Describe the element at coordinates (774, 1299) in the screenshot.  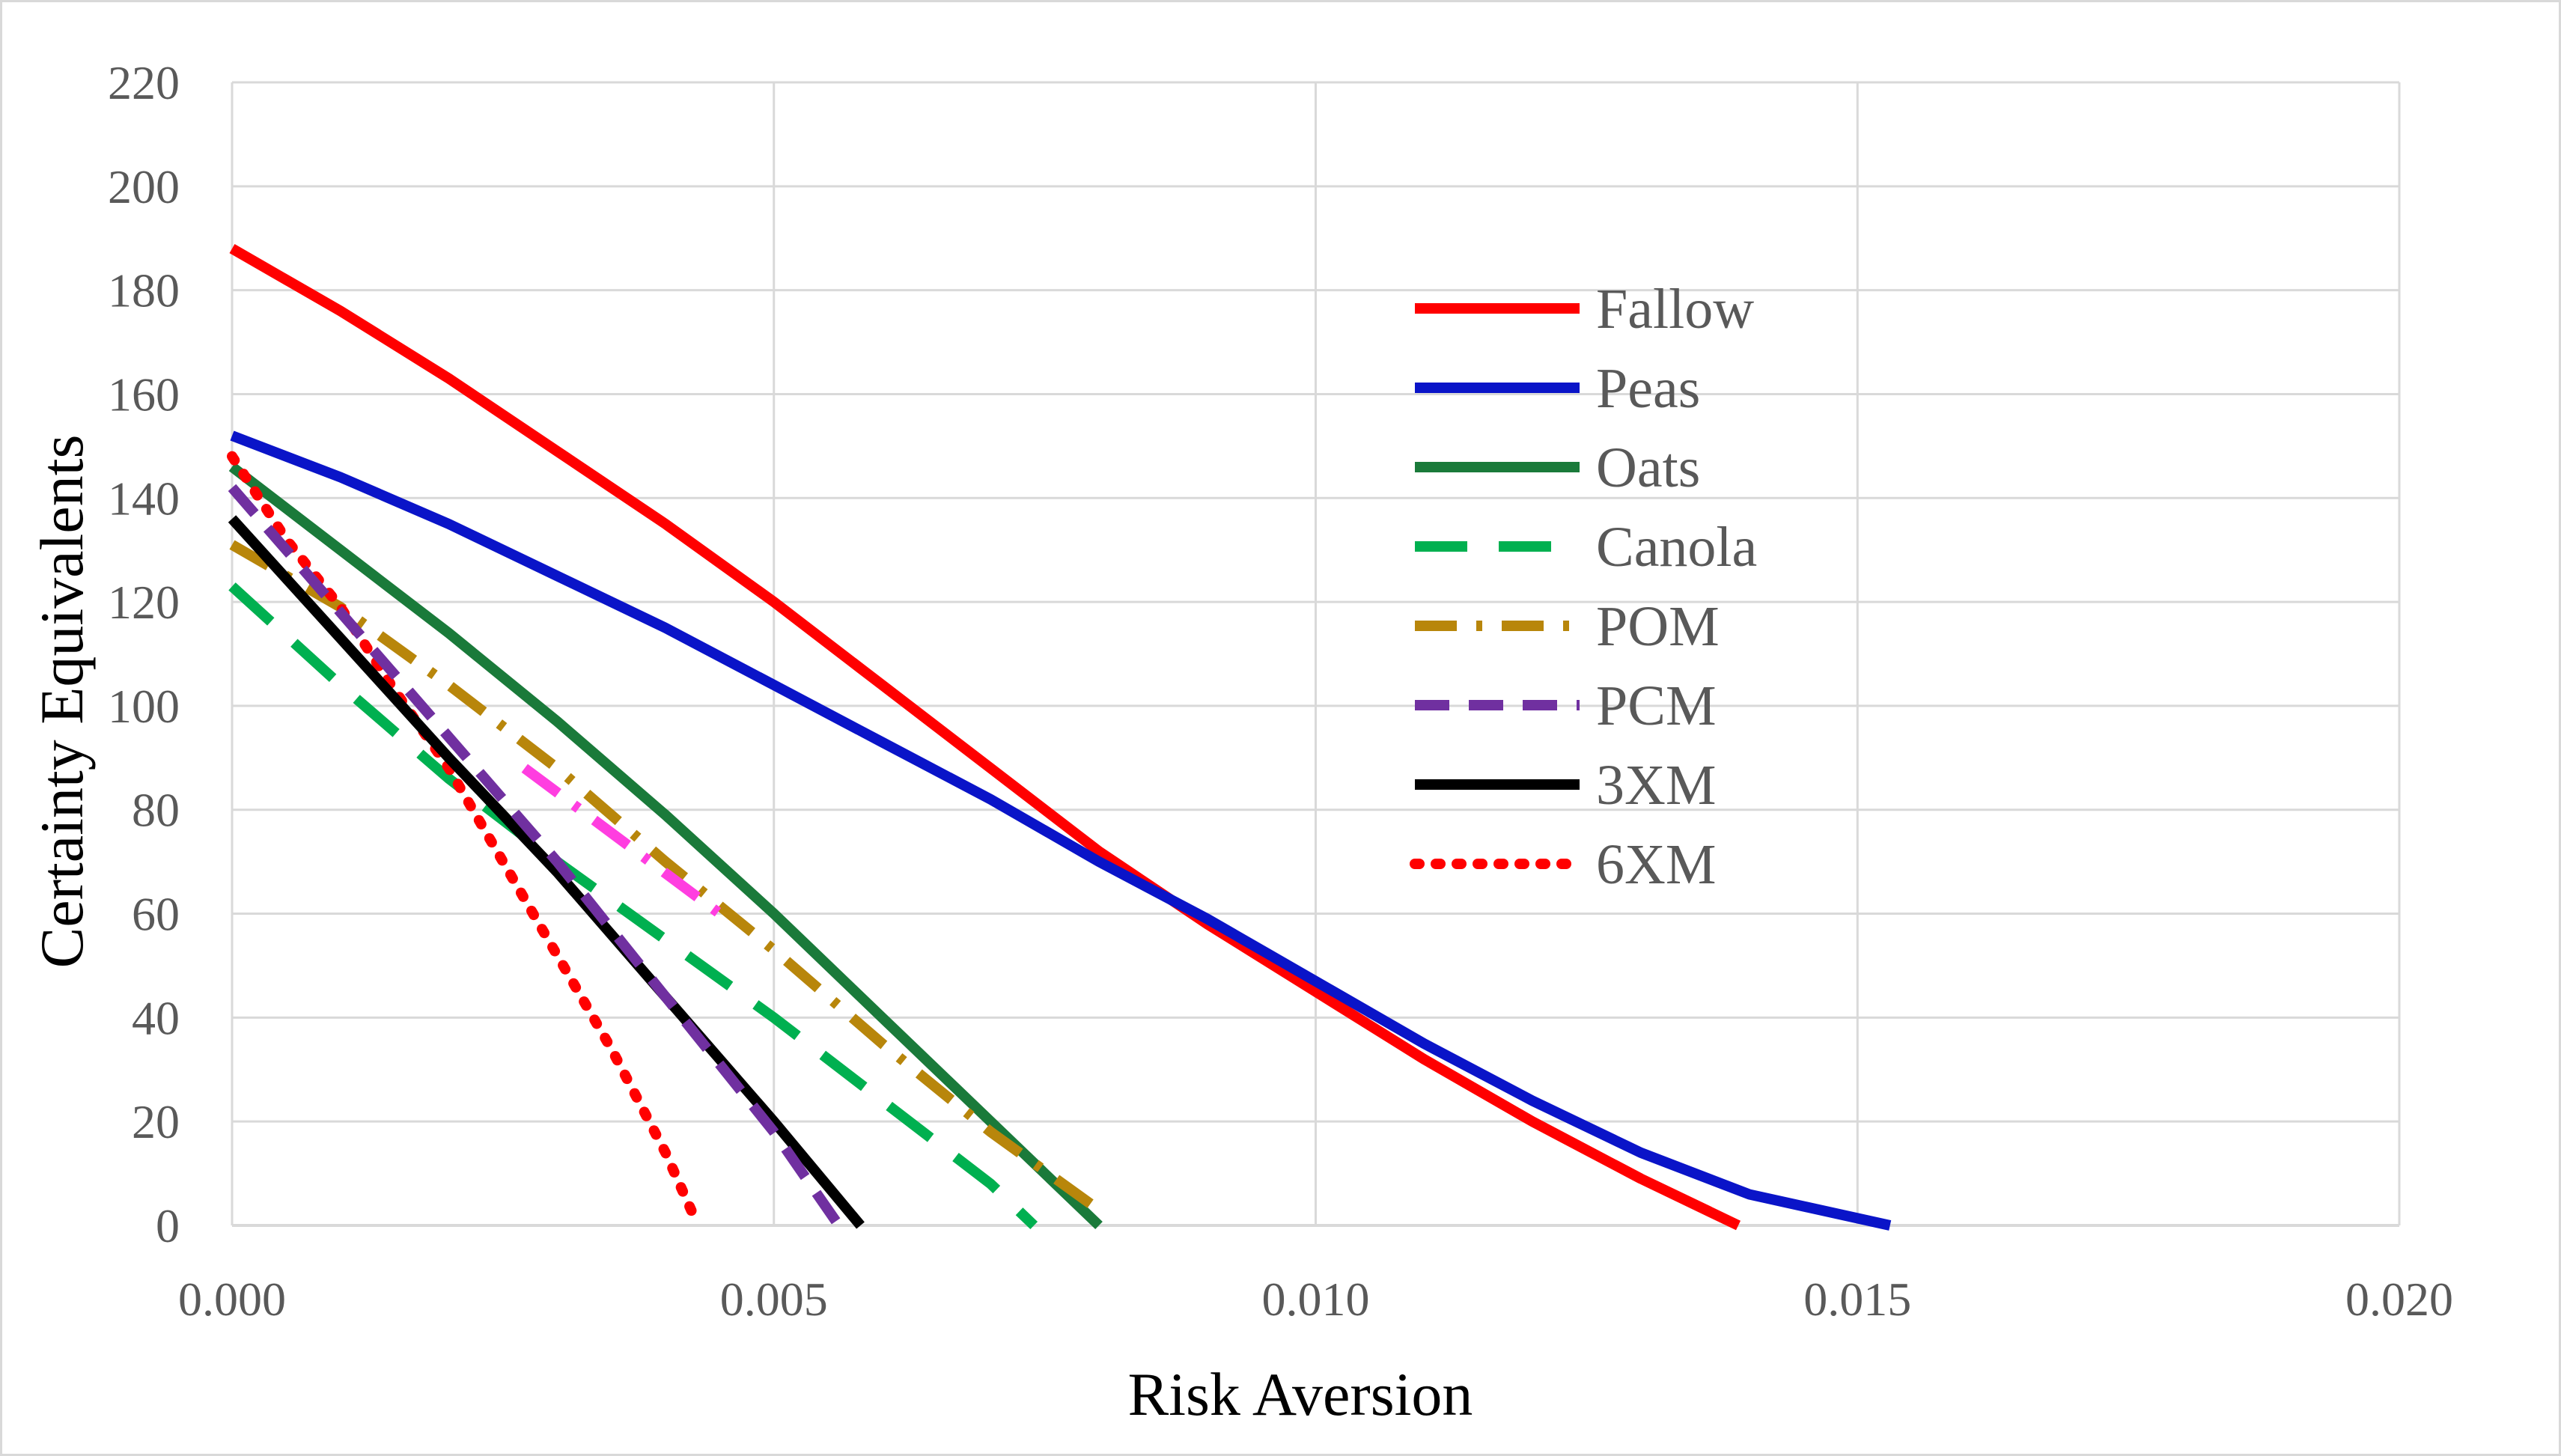
I see `x-tick-label: 0.005` at that location.